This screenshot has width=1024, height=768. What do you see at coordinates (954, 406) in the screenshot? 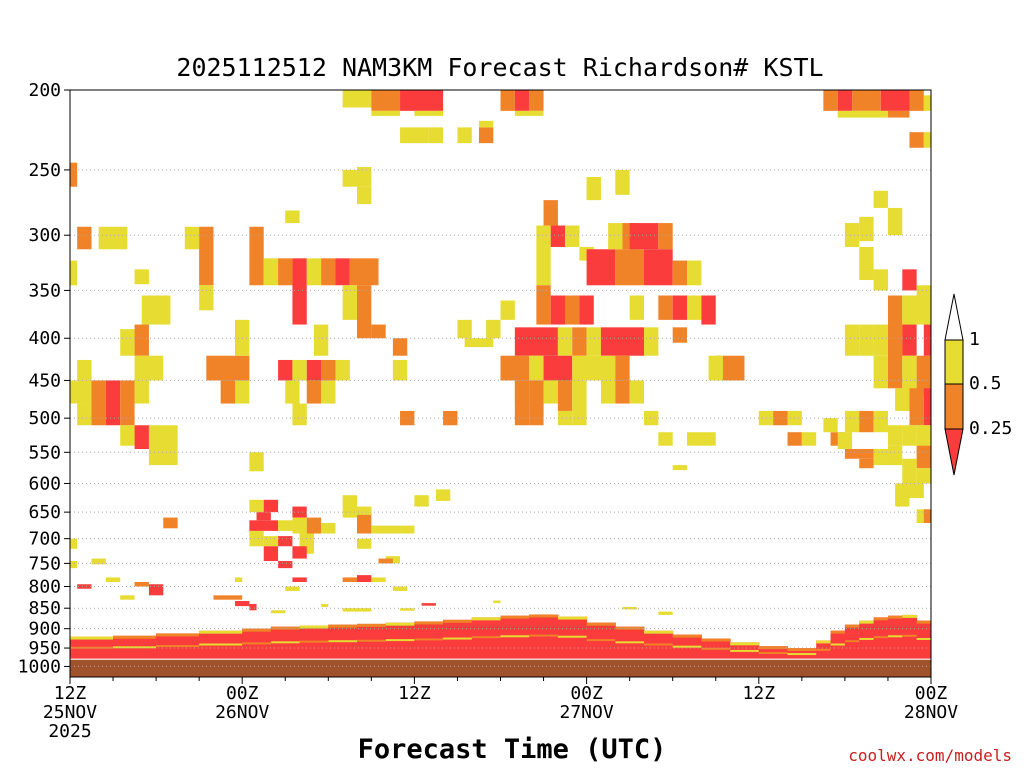
I see `colorbar-orange` at bounding box center [954, 406].